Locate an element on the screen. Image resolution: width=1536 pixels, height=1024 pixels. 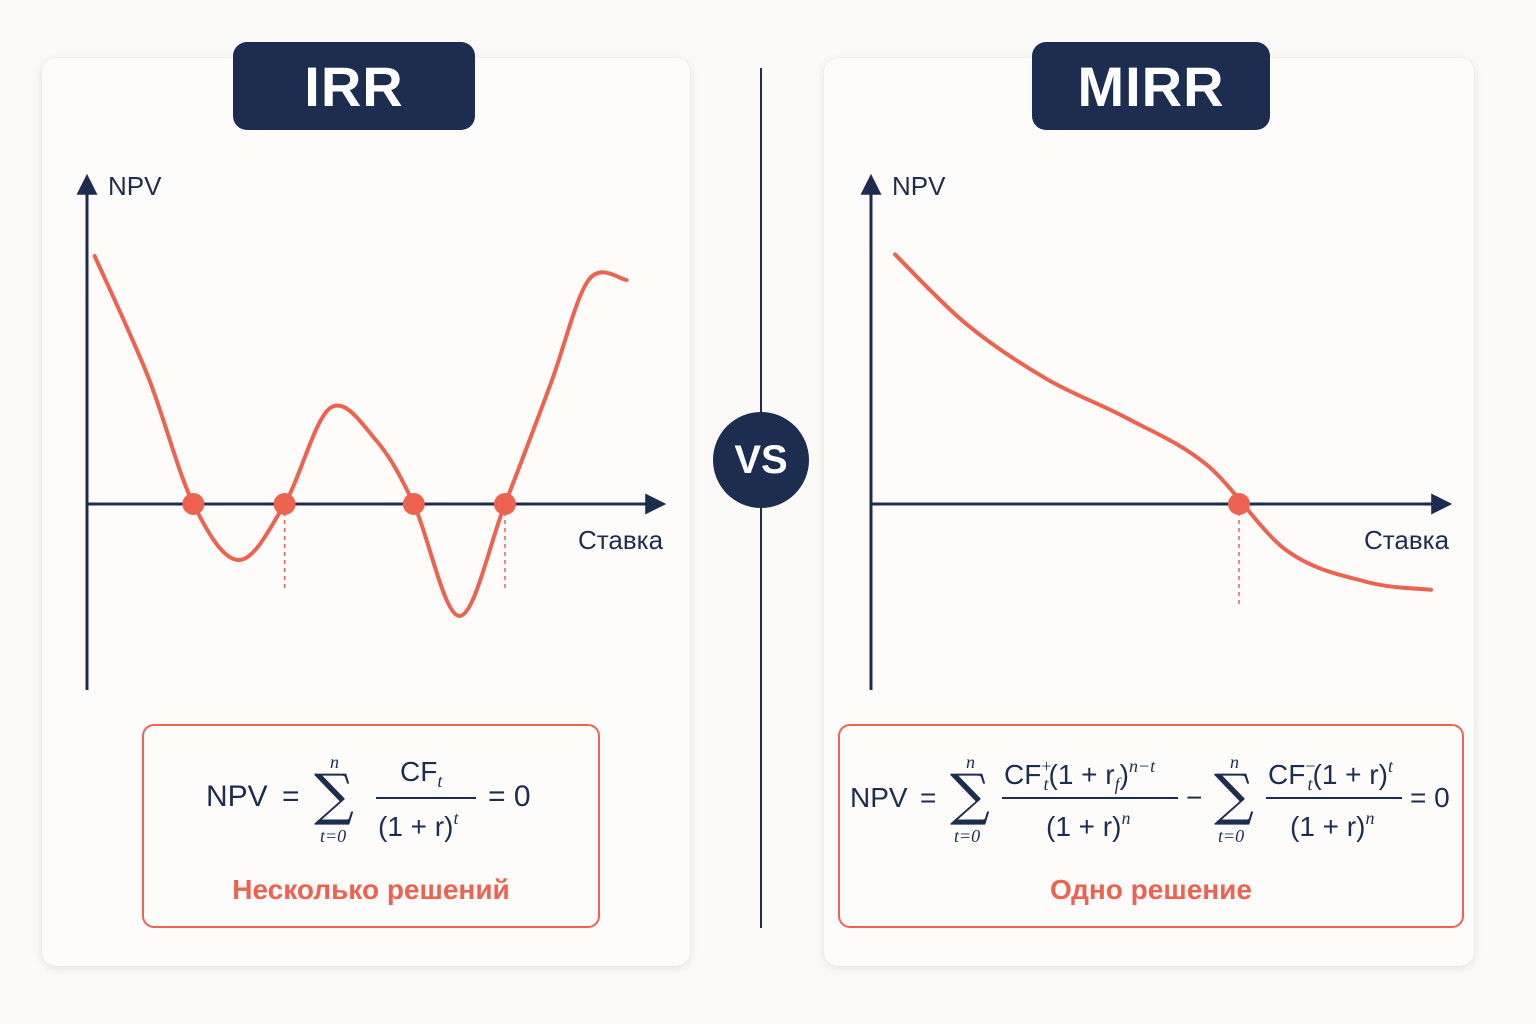
mirr-term1-numerator: CF+t(1 + rf)n−t is located at coordinates (1080, 775).